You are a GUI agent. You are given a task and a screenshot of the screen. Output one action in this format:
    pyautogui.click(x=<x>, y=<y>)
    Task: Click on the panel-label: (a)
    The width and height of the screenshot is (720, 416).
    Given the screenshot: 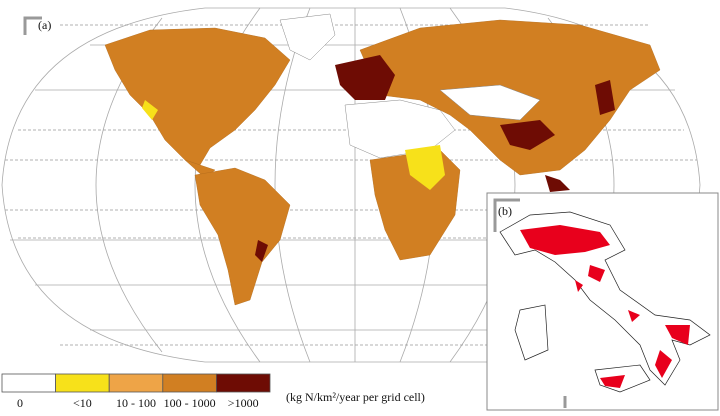 What is the action you would take?
    pyautogui.click(x=44, y=25)
    